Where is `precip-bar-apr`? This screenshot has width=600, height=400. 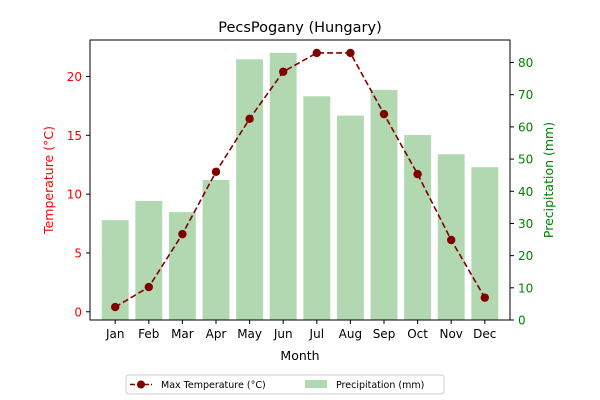 precip-bar-apr is located at coordinates (216, 250).